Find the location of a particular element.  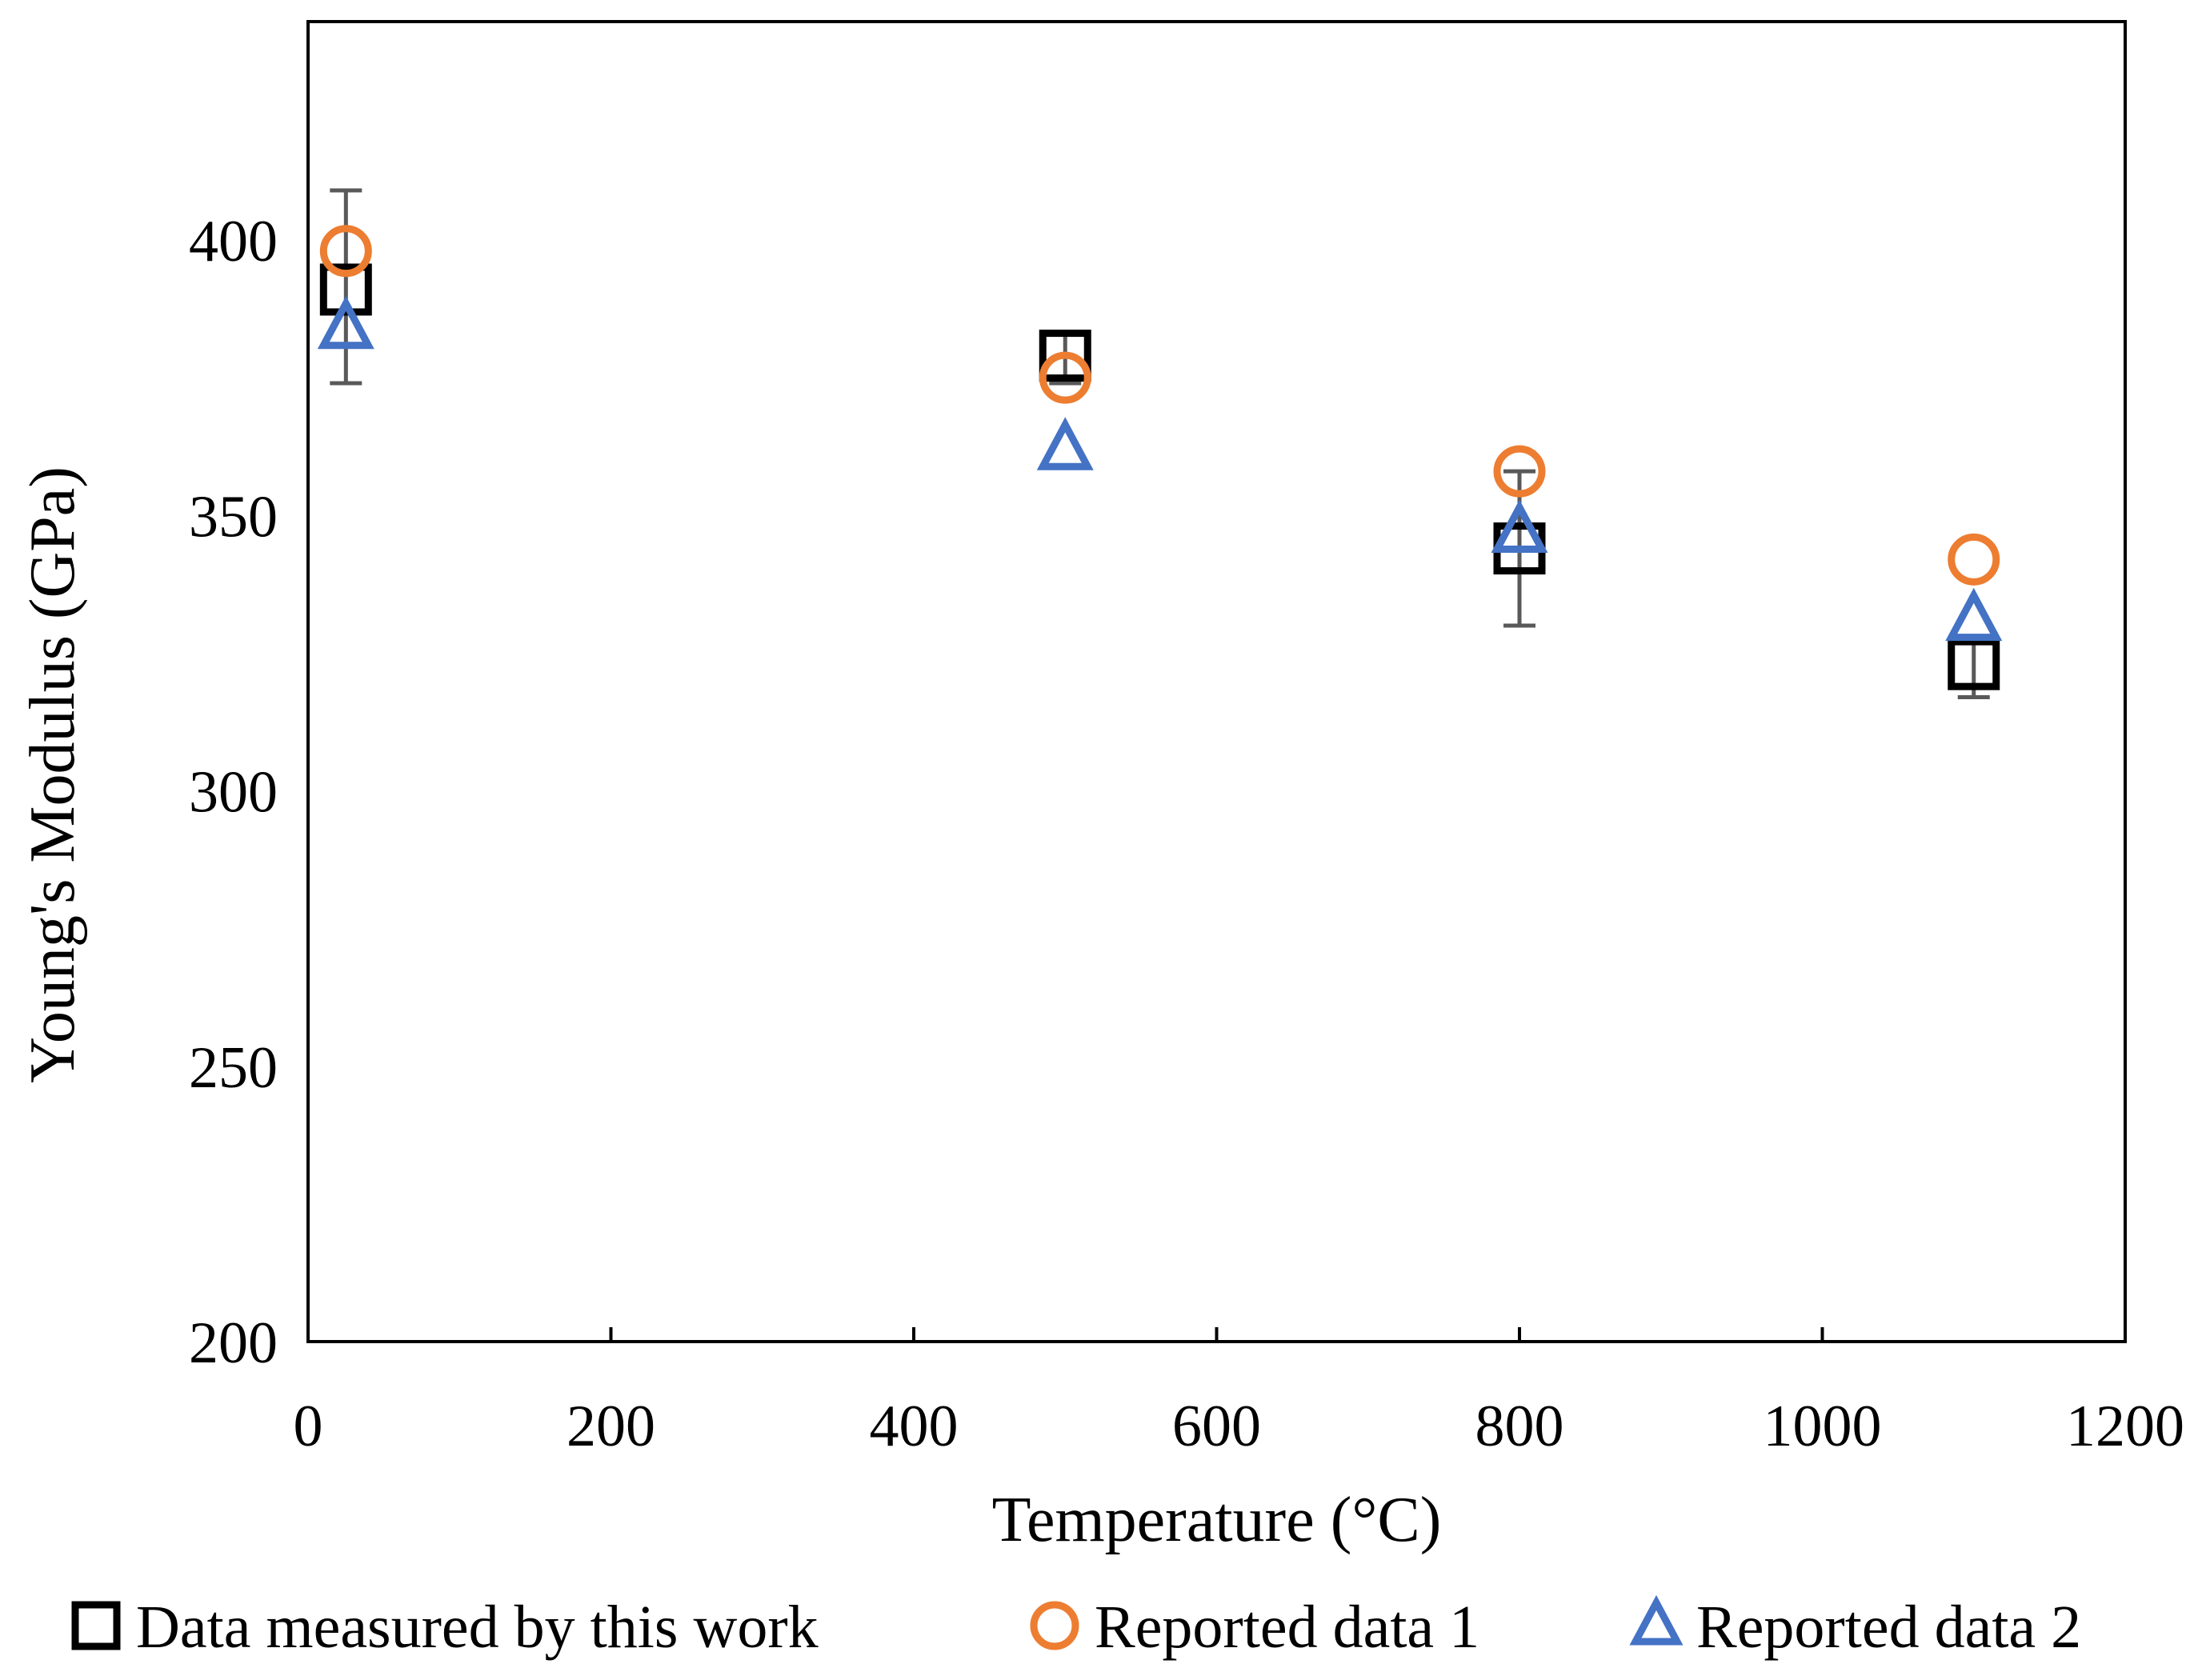

y-tick-label: 200 is located at coordinates (234, 1343).